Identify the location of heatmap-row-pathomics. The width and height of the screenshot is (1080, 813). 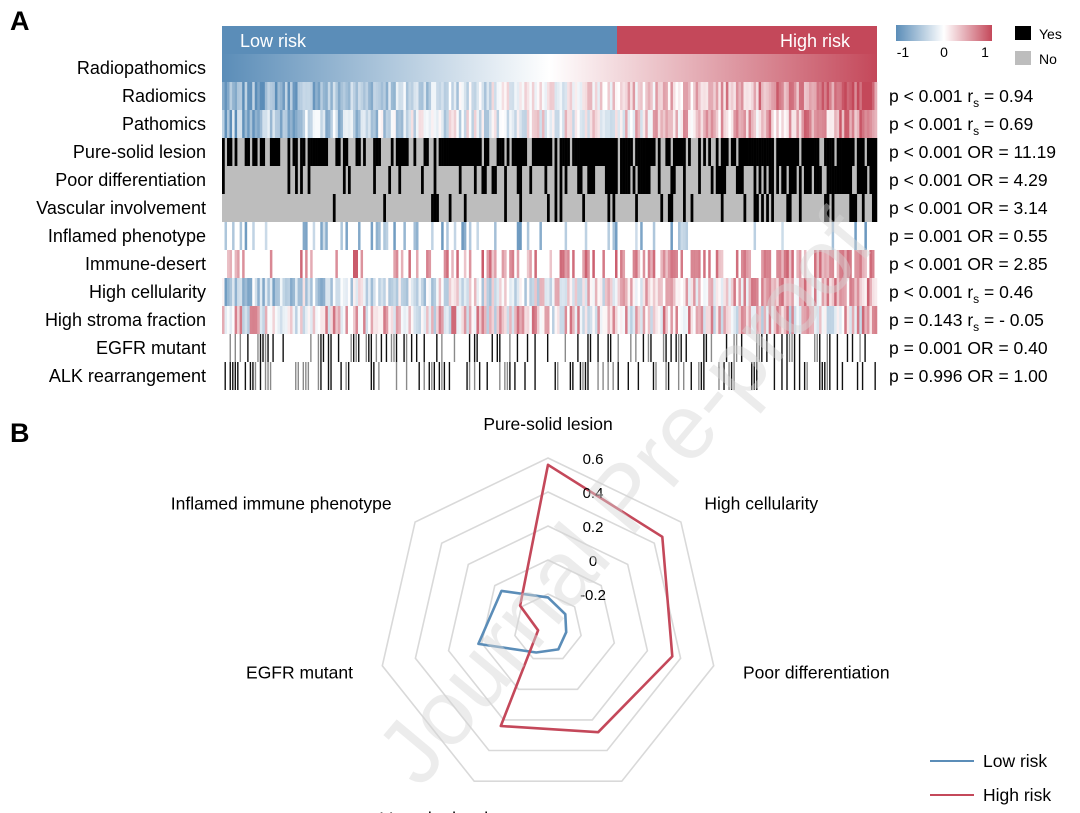
(550, 124).